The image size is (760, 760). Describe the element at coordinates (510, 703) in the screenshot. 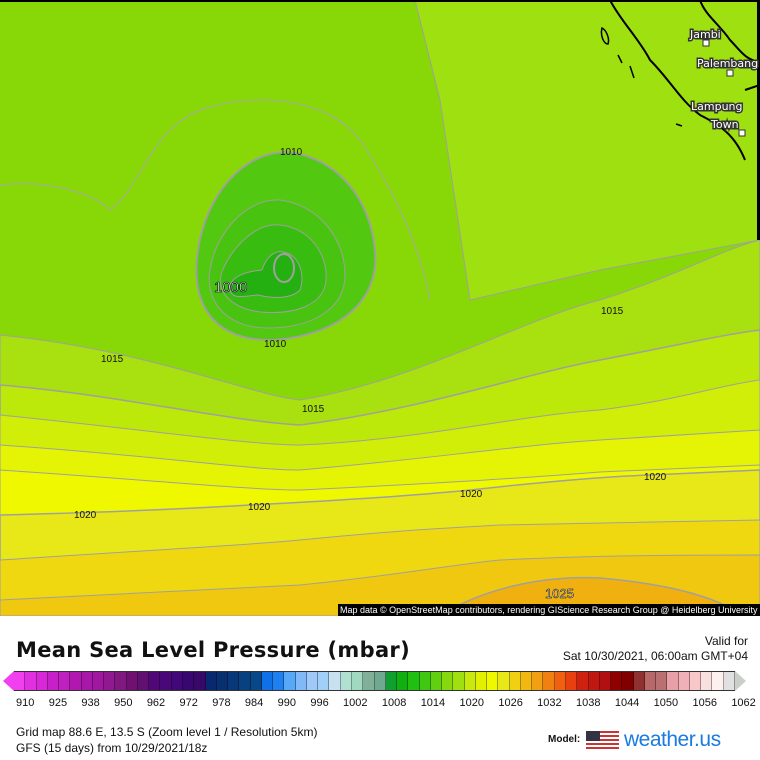

I see `colorbar-tick-label: 1026` at that location.